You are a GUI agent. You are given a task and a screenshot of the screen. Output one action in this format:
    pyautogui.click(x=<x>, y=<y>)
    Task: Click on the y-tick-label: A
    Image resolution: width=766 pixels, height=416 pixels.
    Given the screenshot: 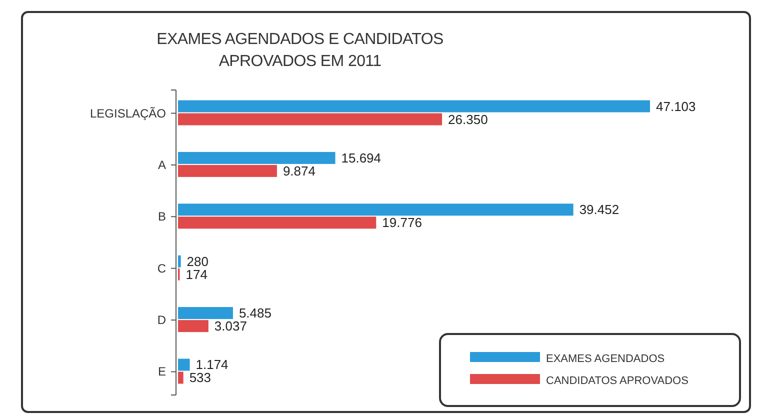 What is the action you would take?
    pyautogui.click(x=162, y=165)
    